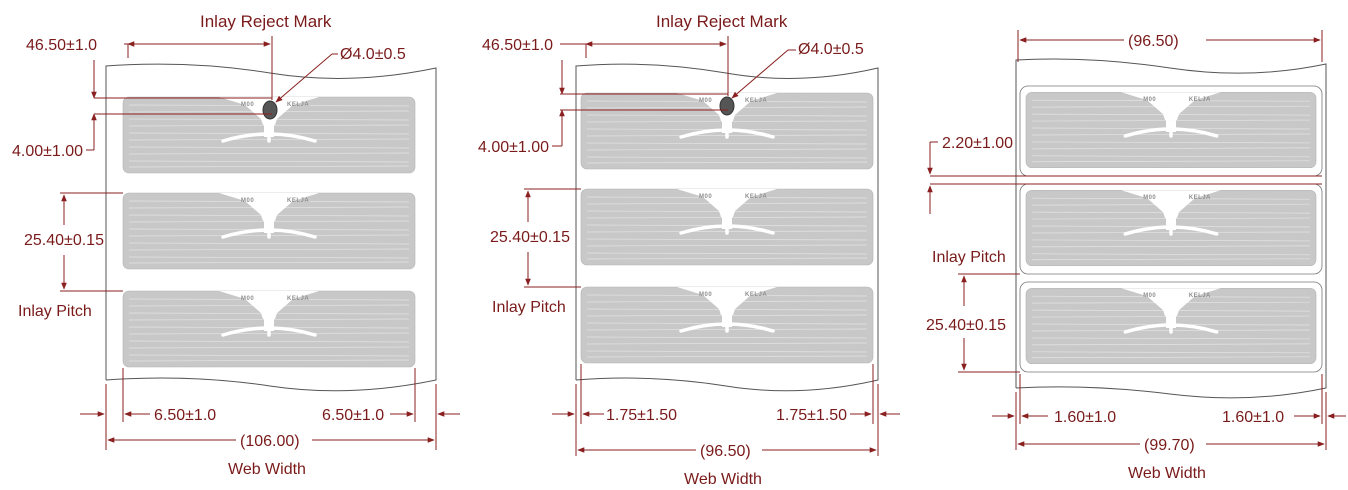  Describe the element at coordinates (977, 143) in the screenshot. I see `label-gap-value: 2.20±1.00` at that location.